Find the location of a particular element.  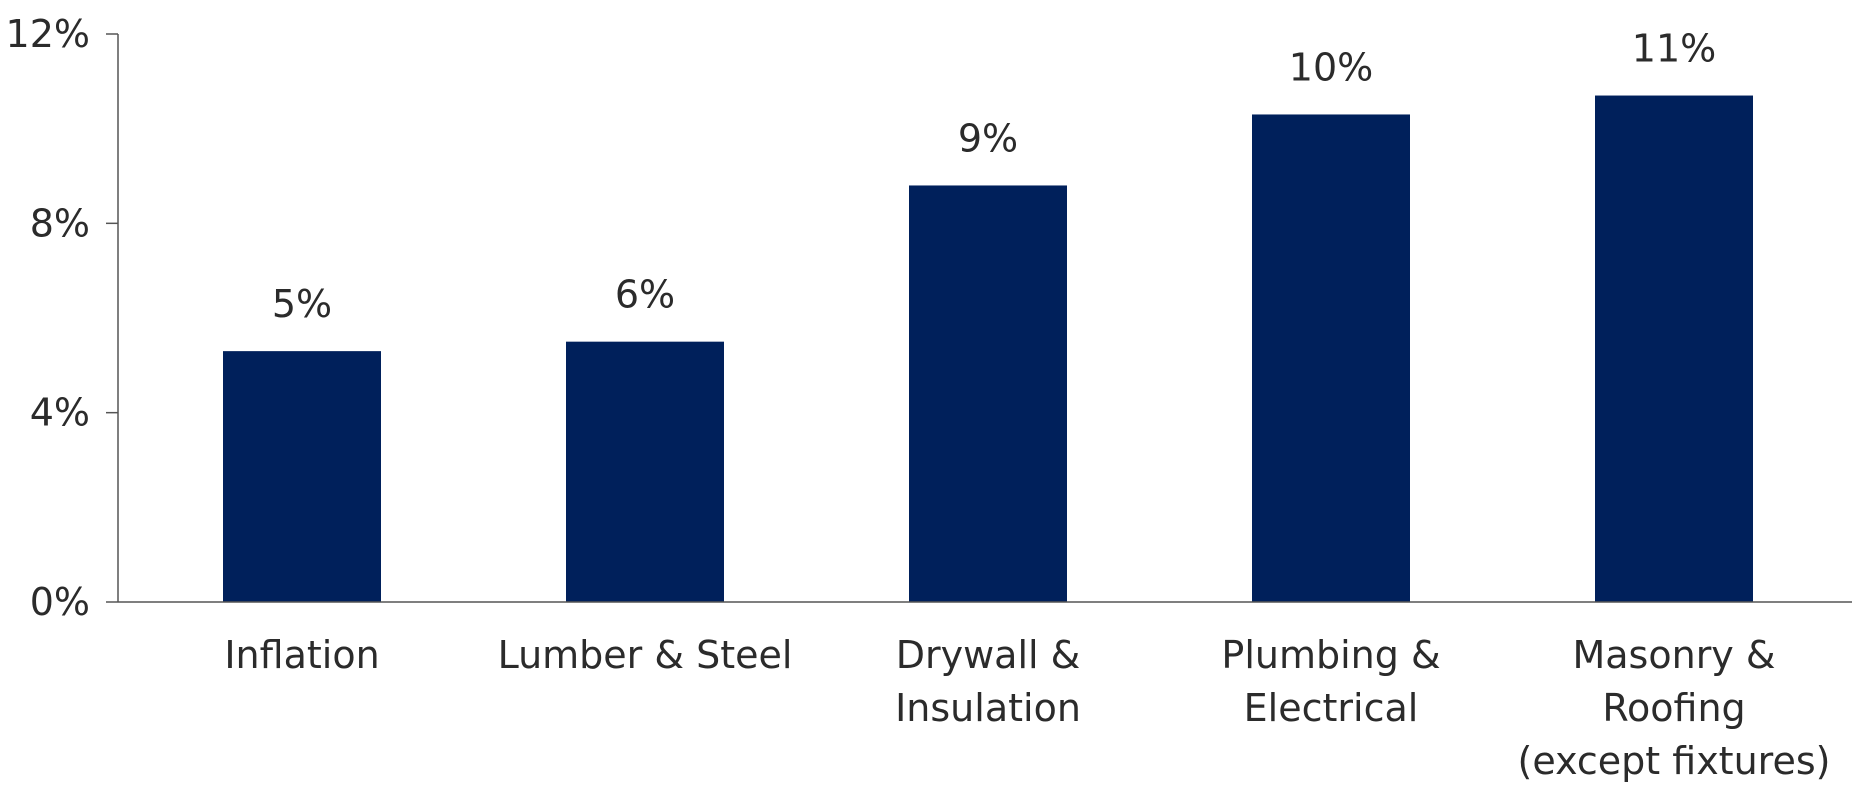

y-tick-label: 4% is located at coordinates (60, 413).